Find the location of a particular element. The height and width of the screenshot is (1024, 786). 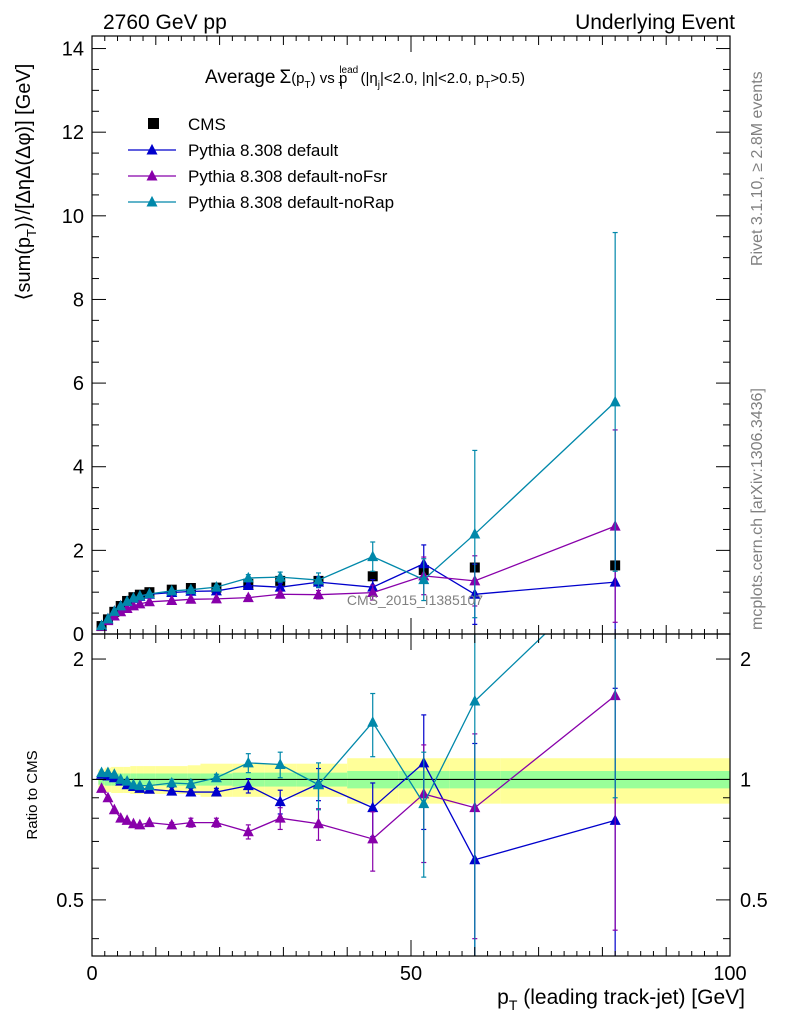

legend-label: Pythia 8.308 default-noFsr is located at coordinates (288, 176).